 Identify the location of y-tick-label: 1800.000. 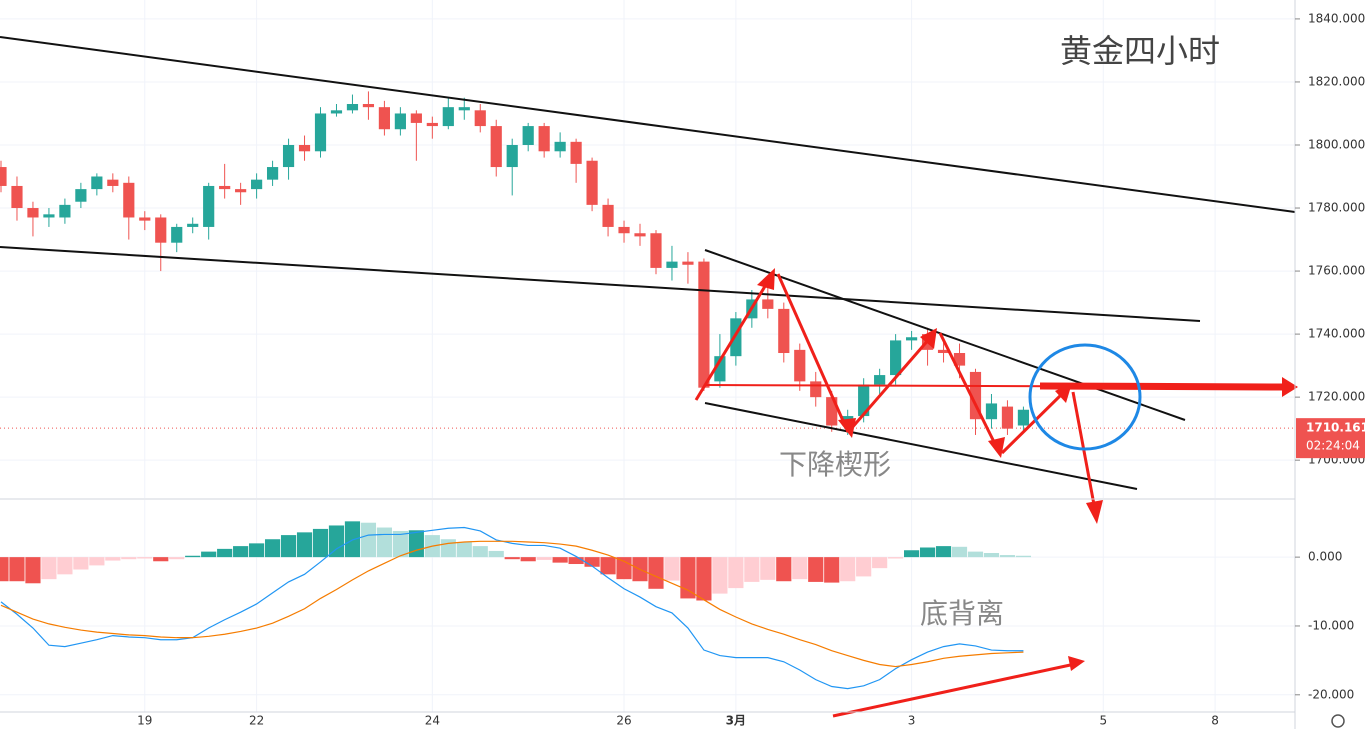
(1336, 144).